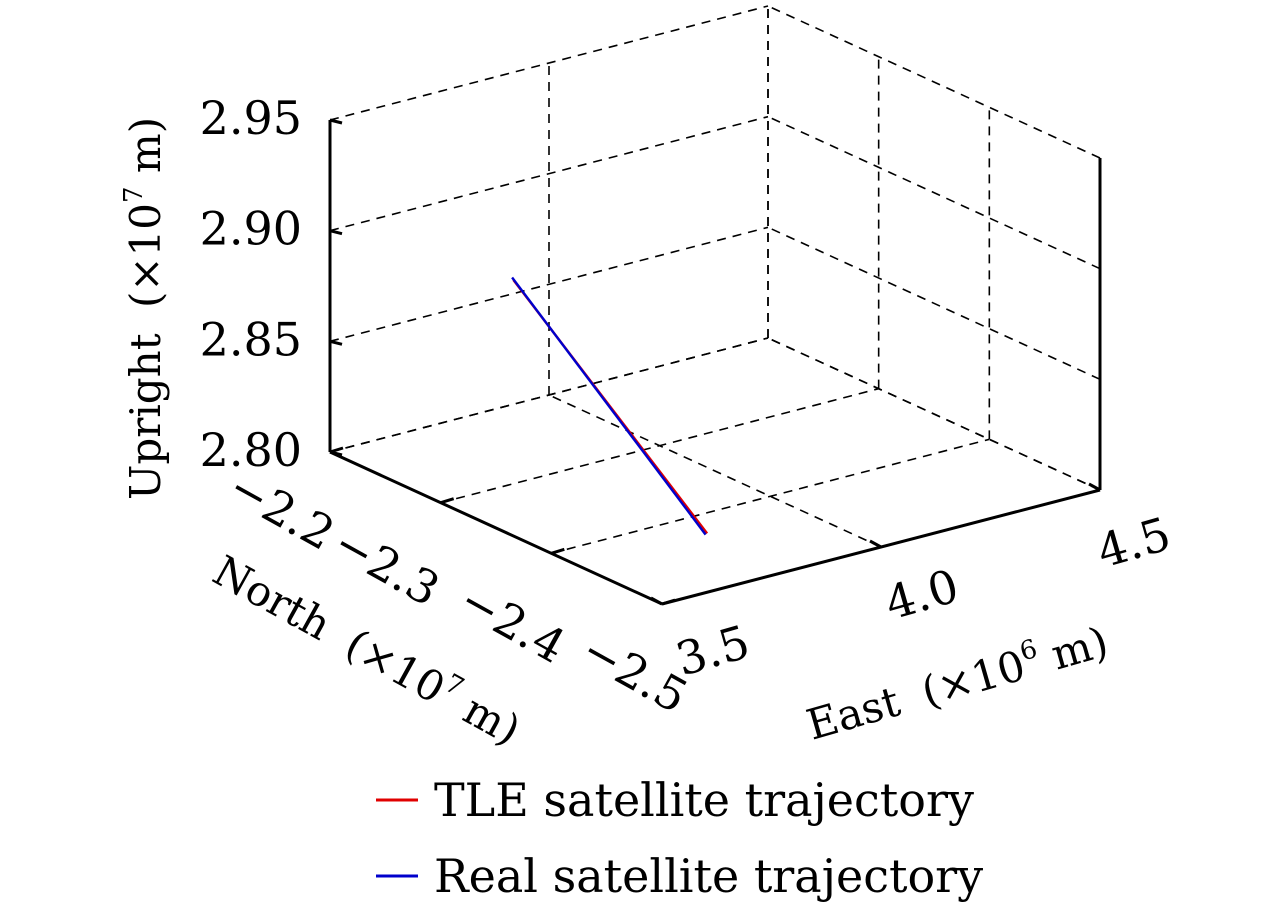 The width and height of the screenshot is (1280, 911). I want to click on north-axis-line, so click(496, 528).